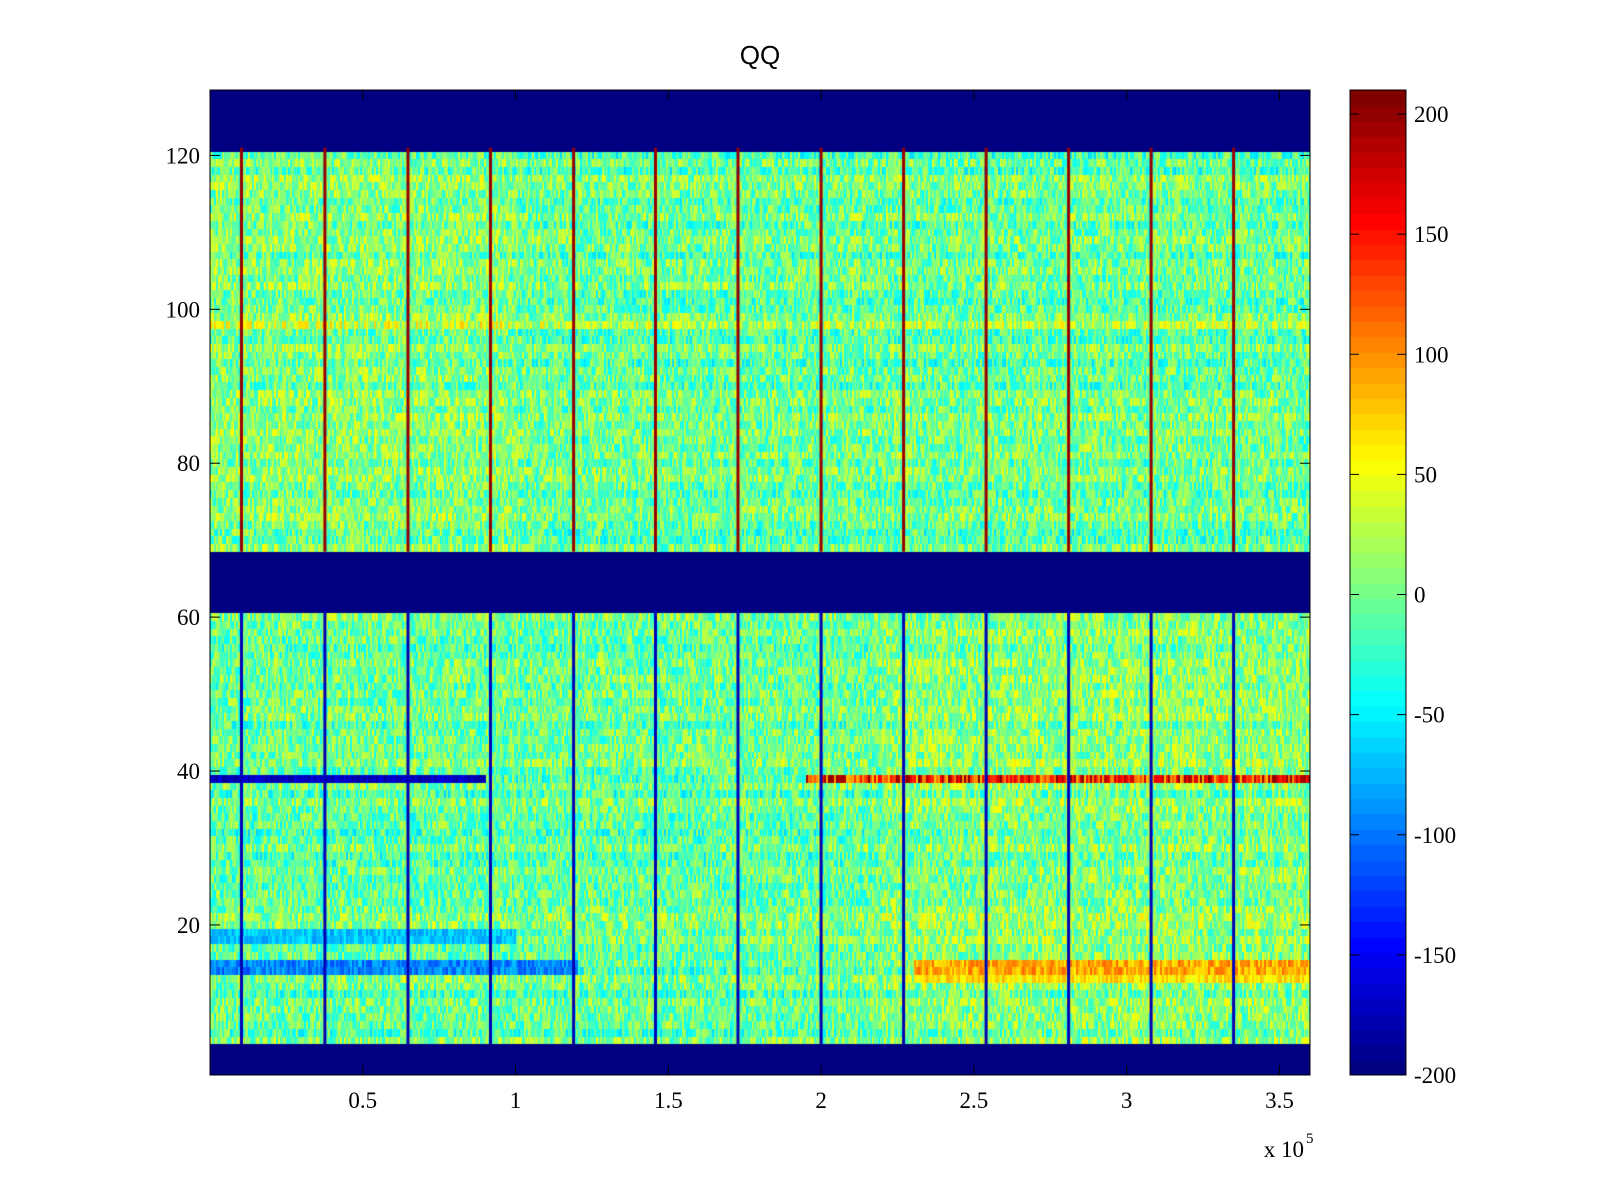 The width and height of the screenshot is (1600, 1200). What do you see at coordinates (1279, 1100) in the screenshot?
I see `x-tick-label: 3.5` at bounding box center [1279, 1100].